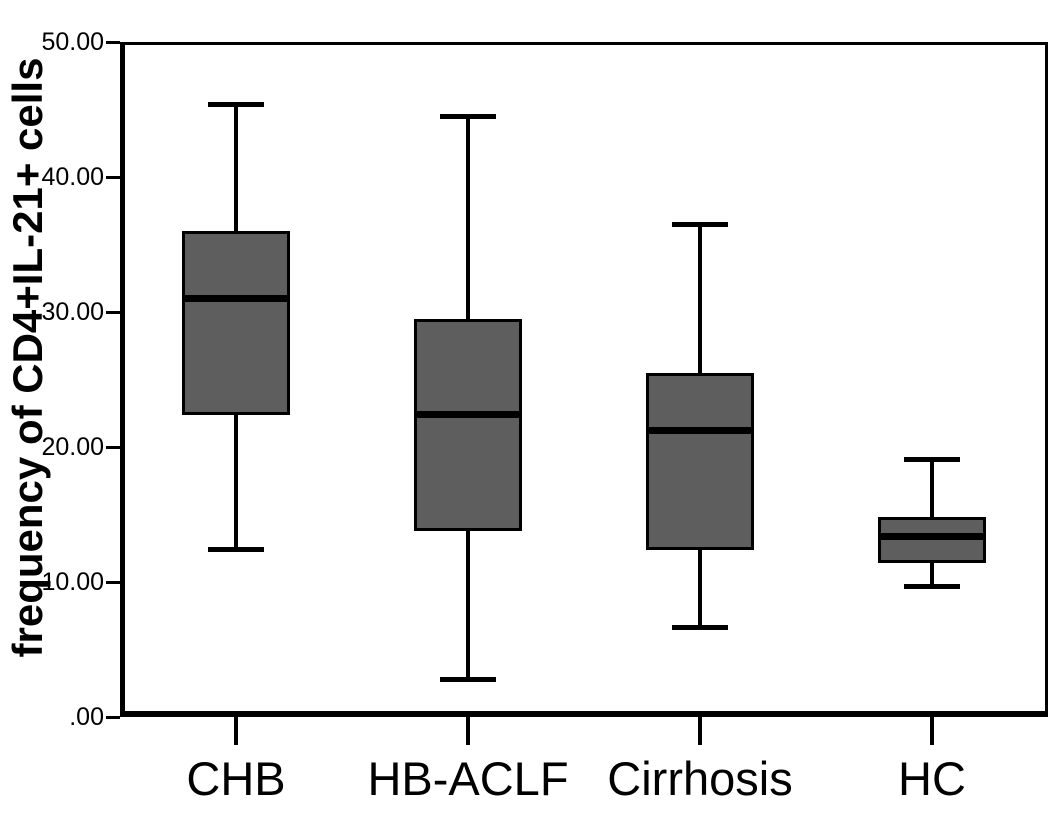 The image size is (1063, 813). Describe the element at coordinates (236, 778) in the screenshot. I see `x-category-label: CHB` at that location.